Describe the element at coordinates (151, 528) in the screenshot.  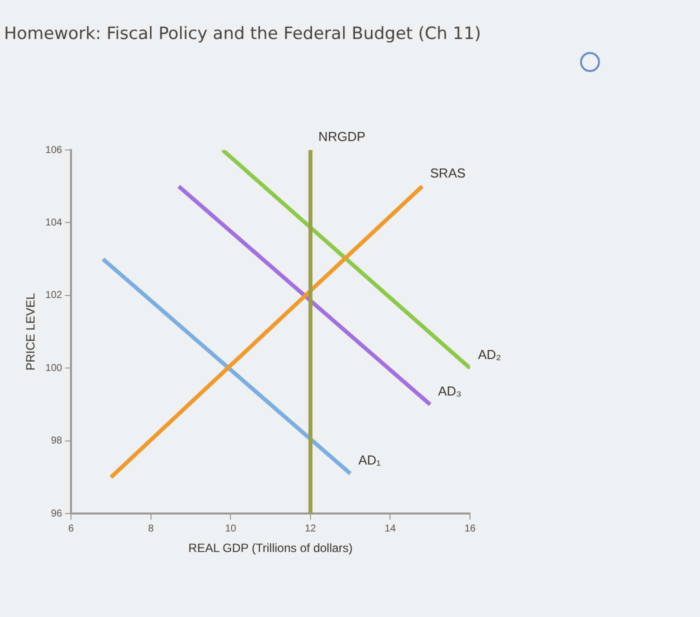
I see `x-tick-label: 8` at that location.